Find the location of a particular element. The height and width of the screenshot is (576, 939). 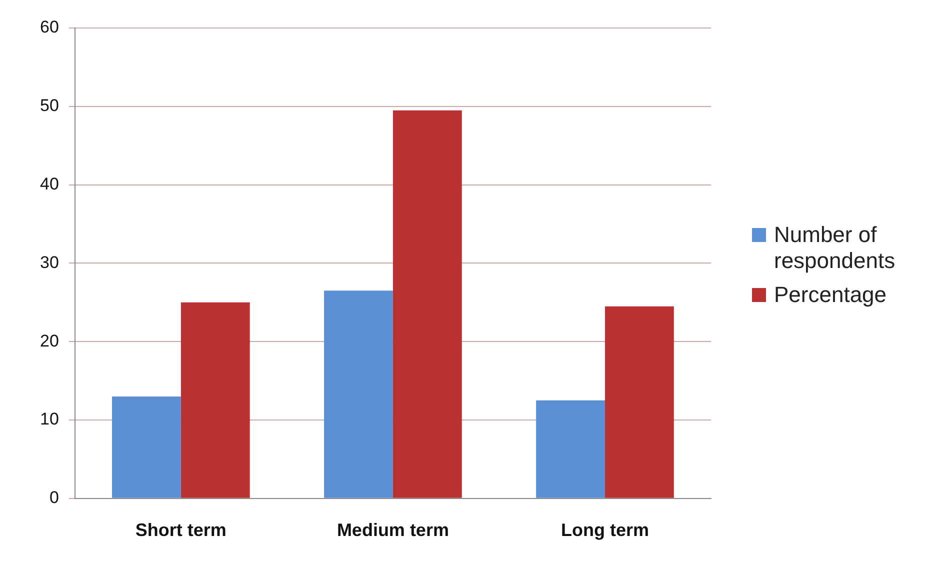

y-tick-label: 40 is located at coordinates (49, 184).